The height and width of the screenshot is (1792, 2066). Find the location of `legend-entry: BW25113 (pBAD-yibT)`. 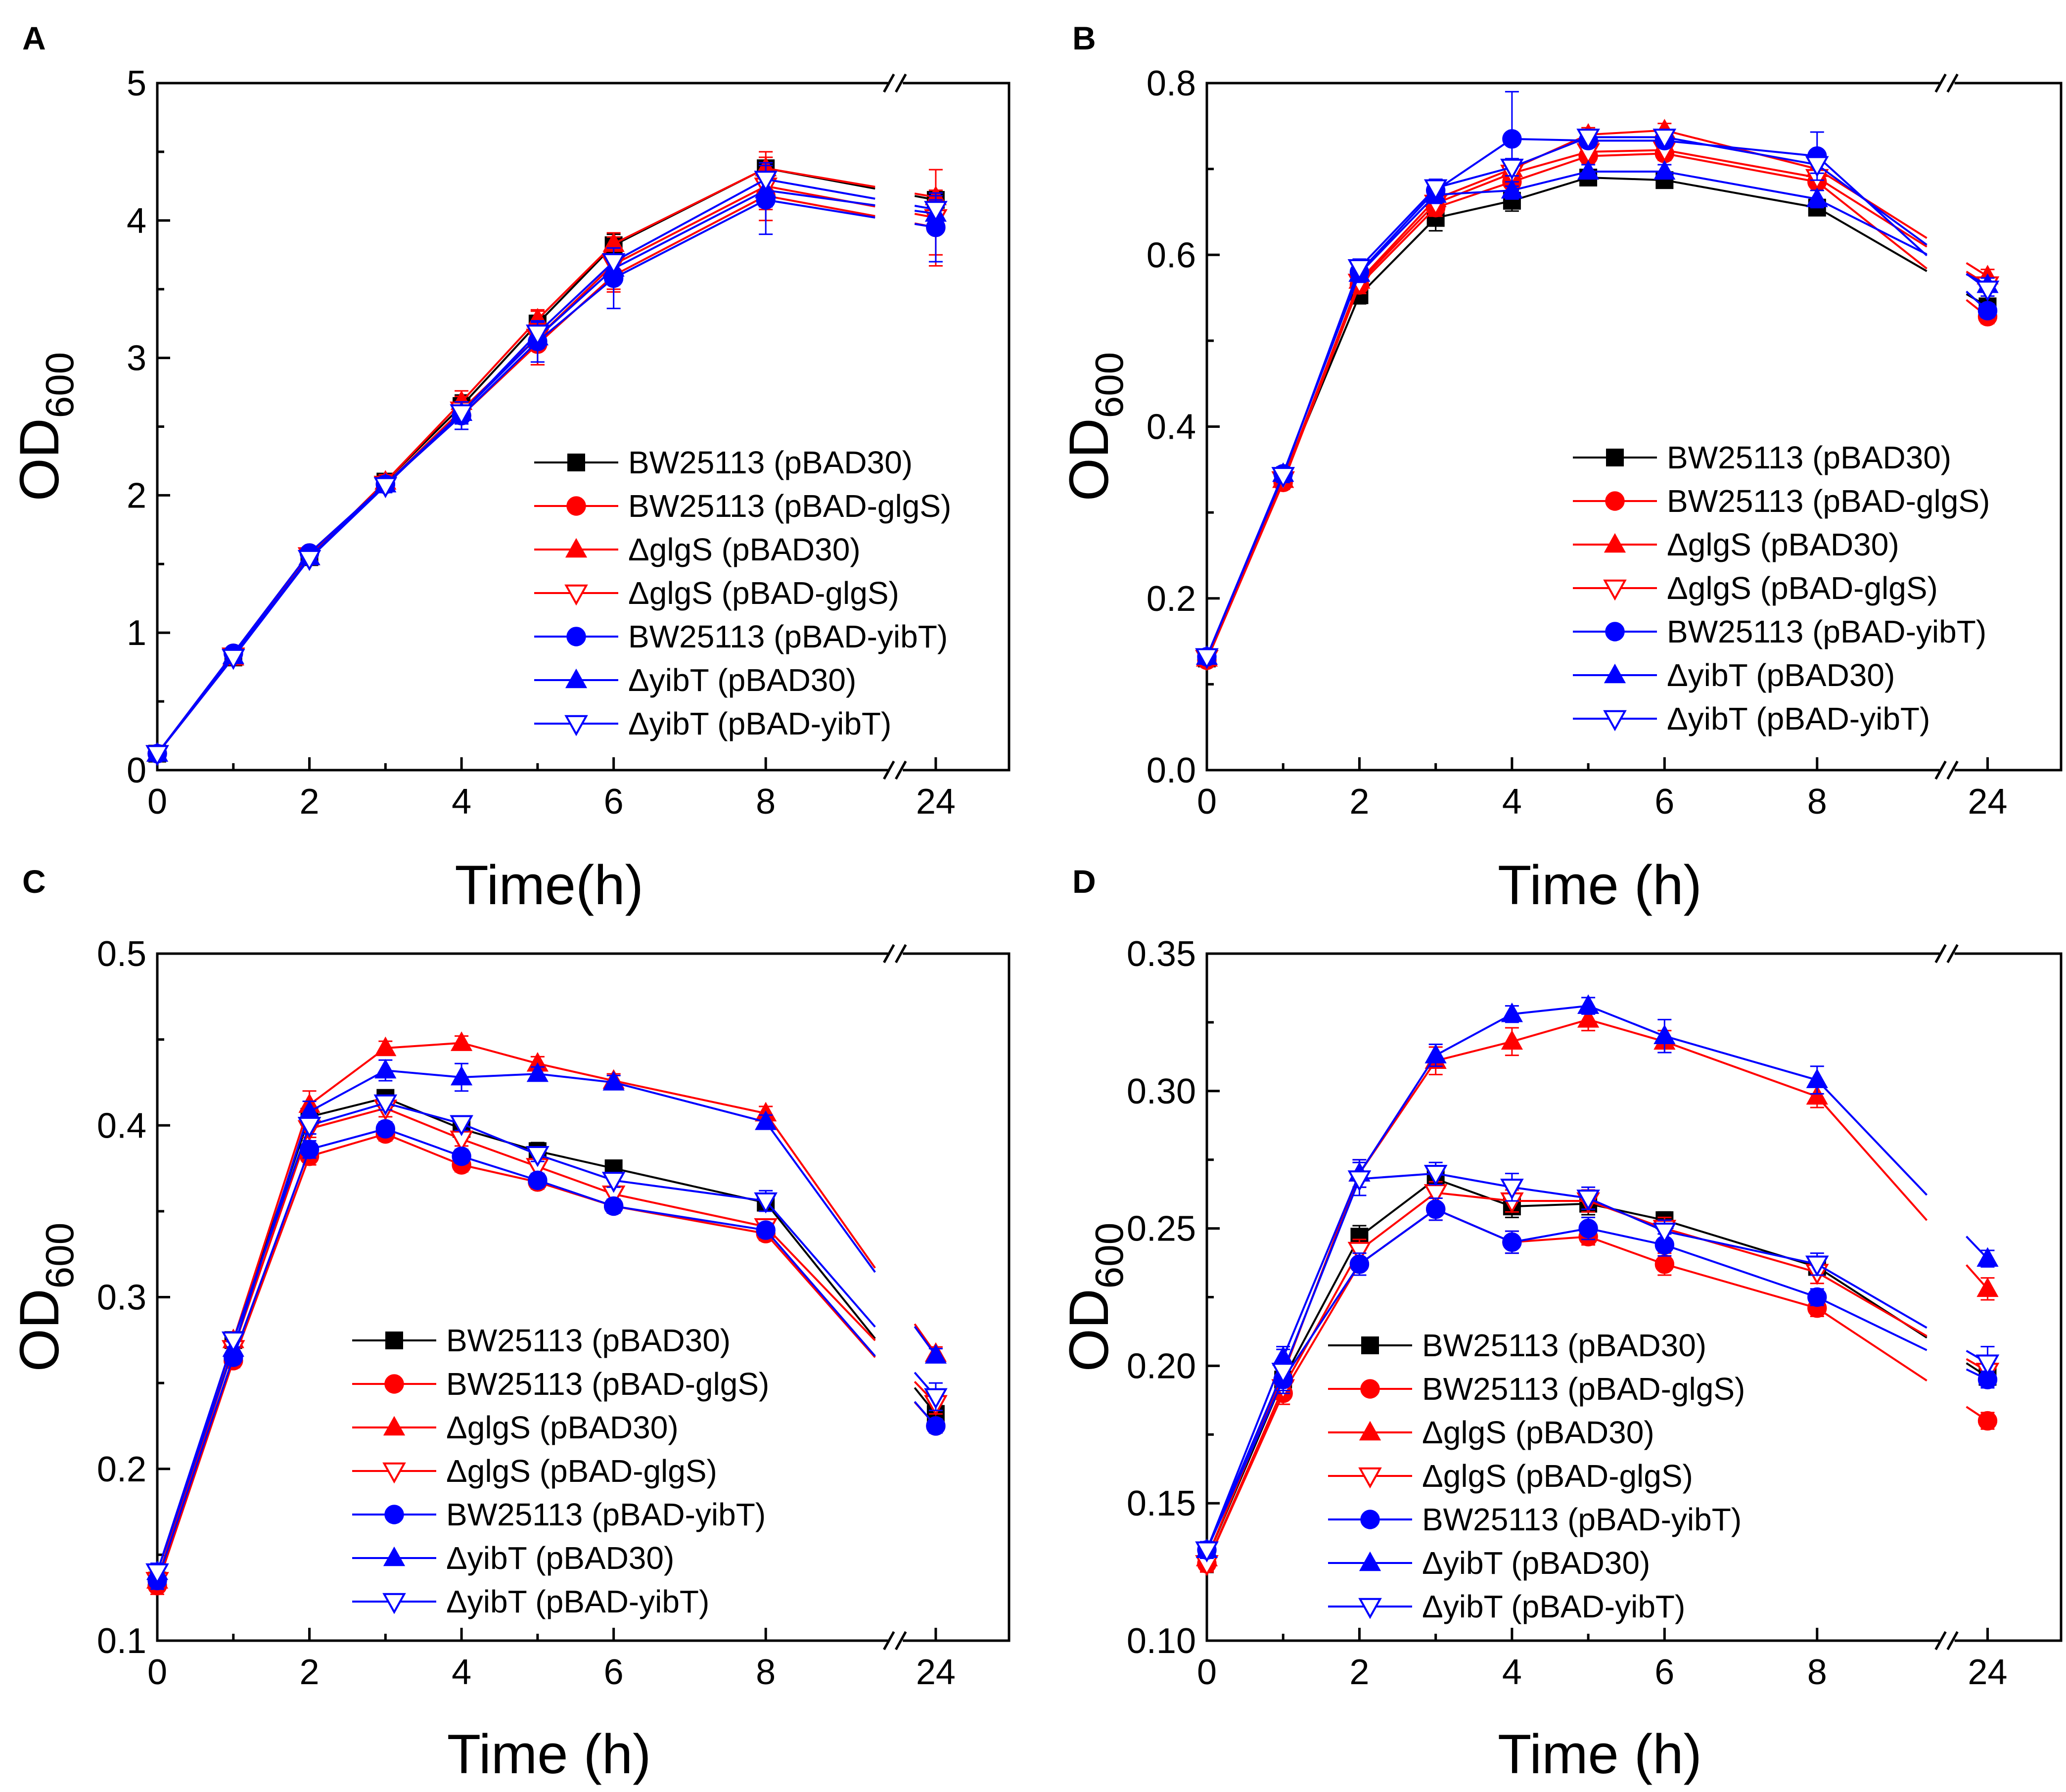

legend-entry: BW25113 (pBAD-yibT) is located at coordinates (741, 636).